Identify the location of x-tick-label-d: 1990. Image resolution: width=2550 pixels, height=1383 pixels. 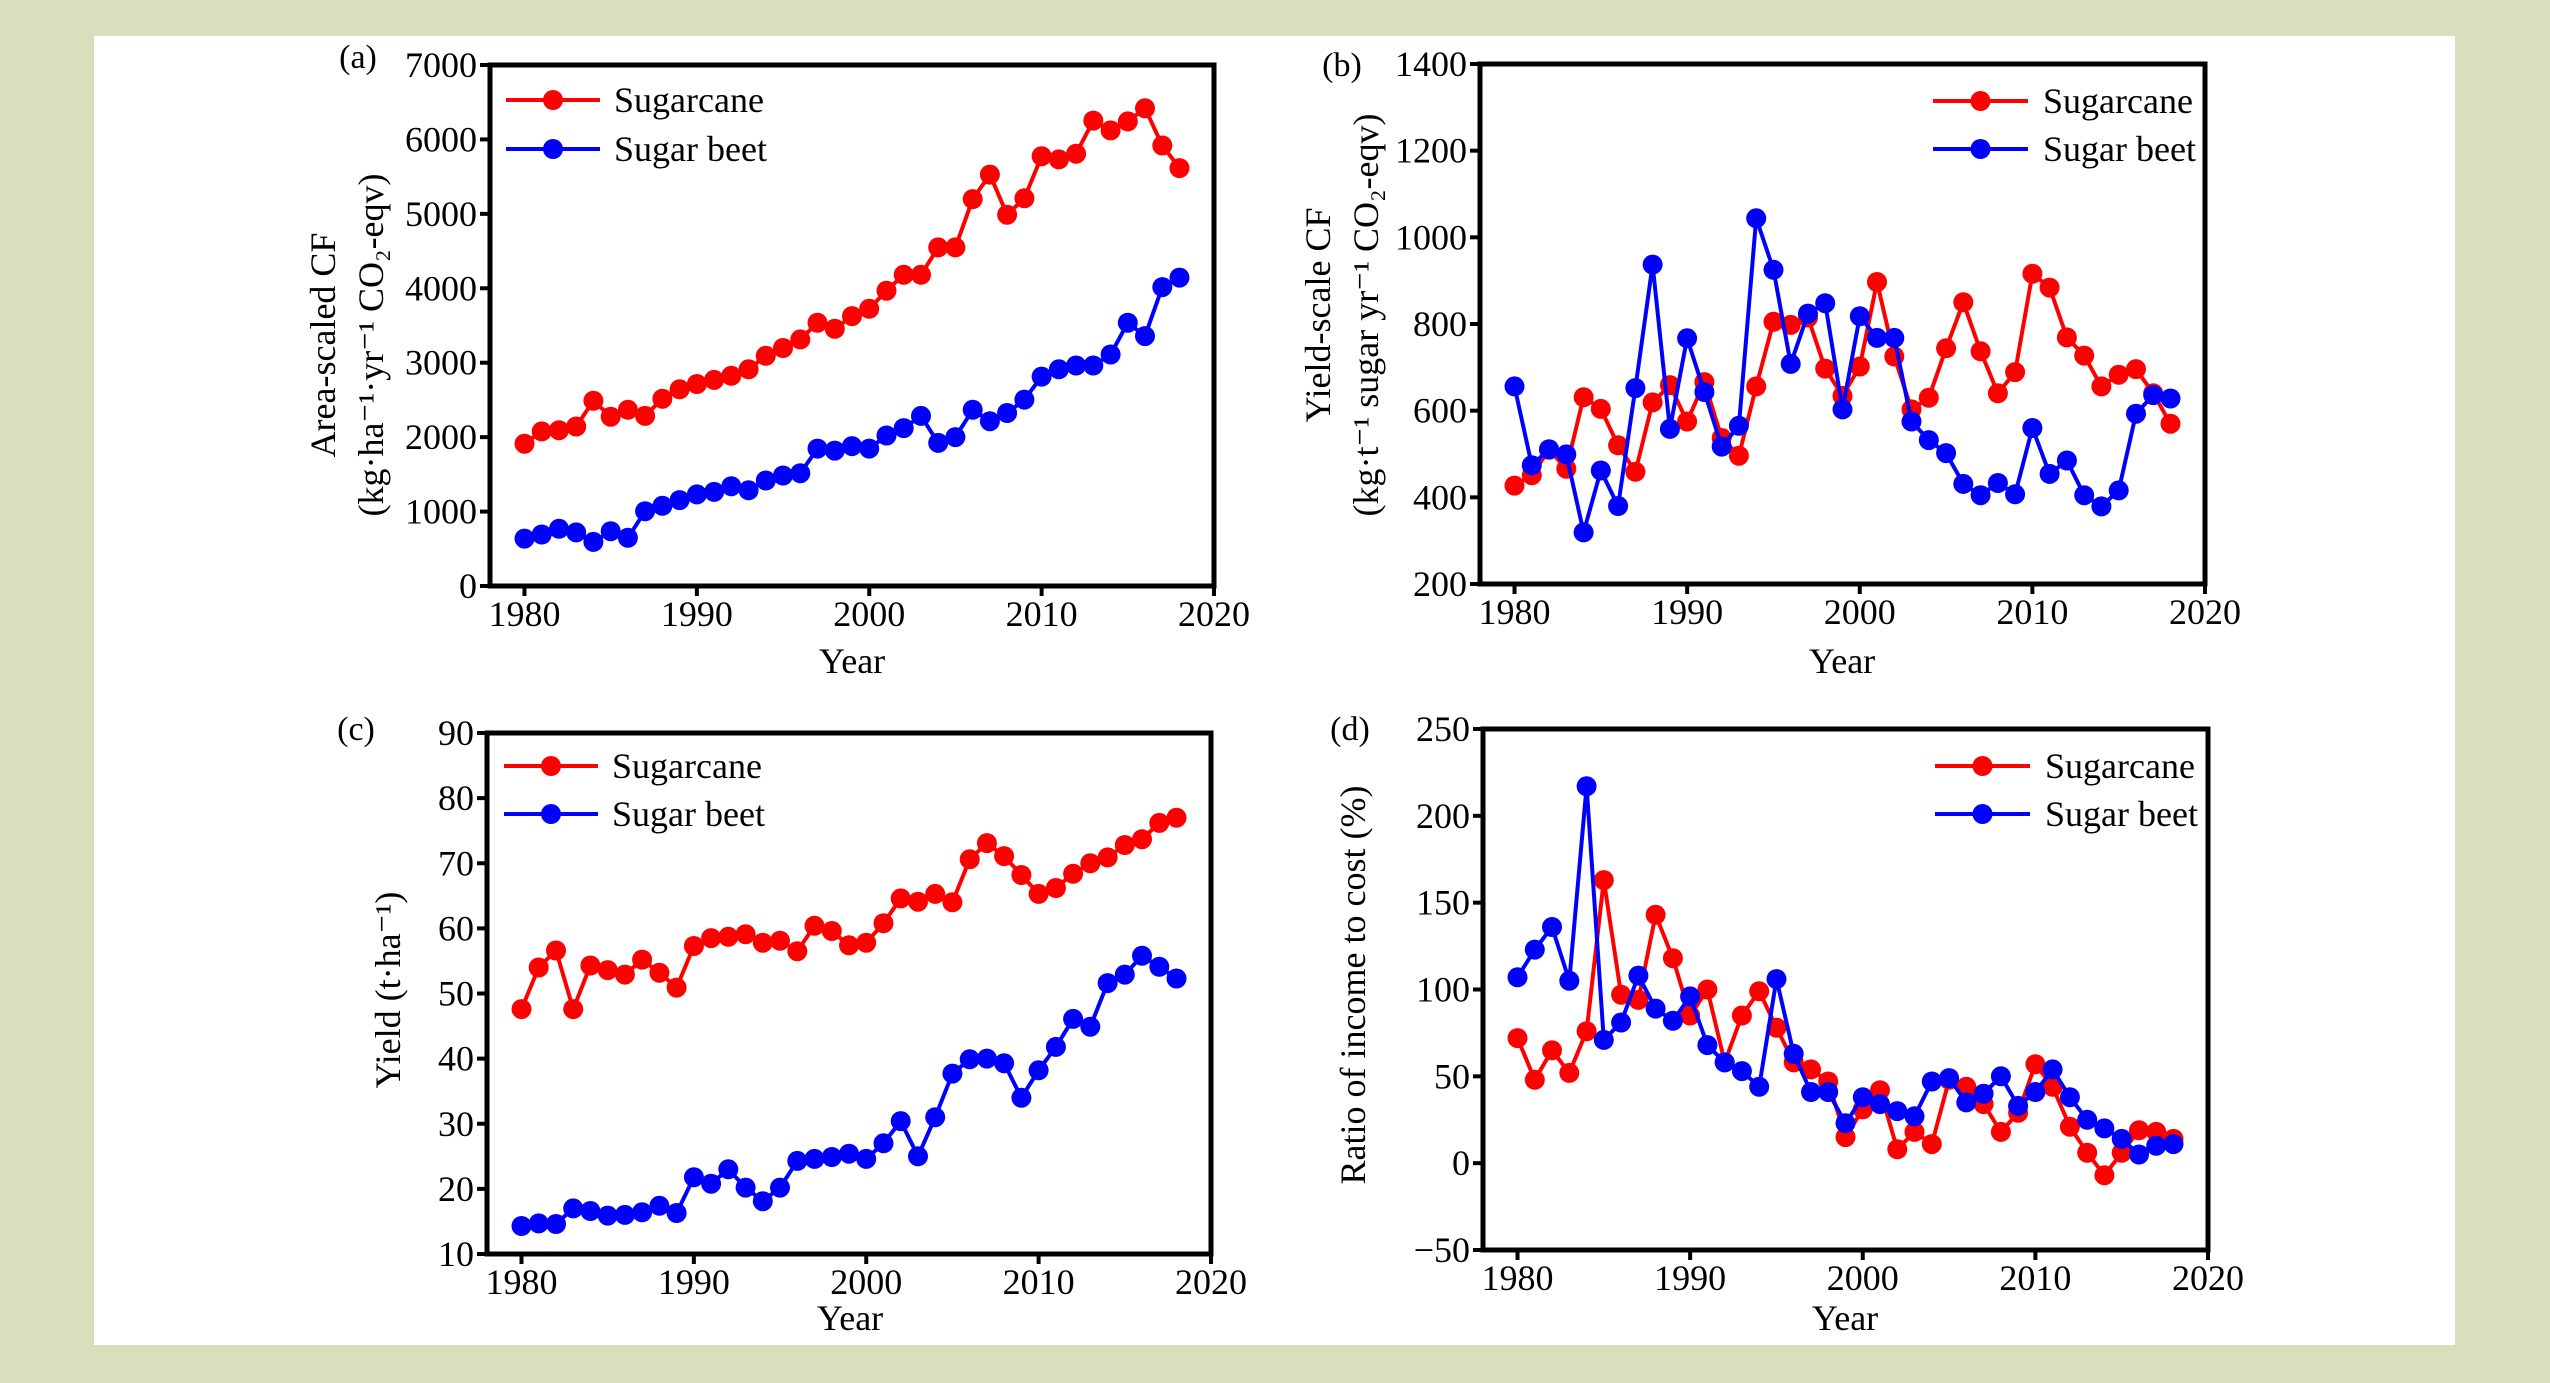
(1690, 1278).